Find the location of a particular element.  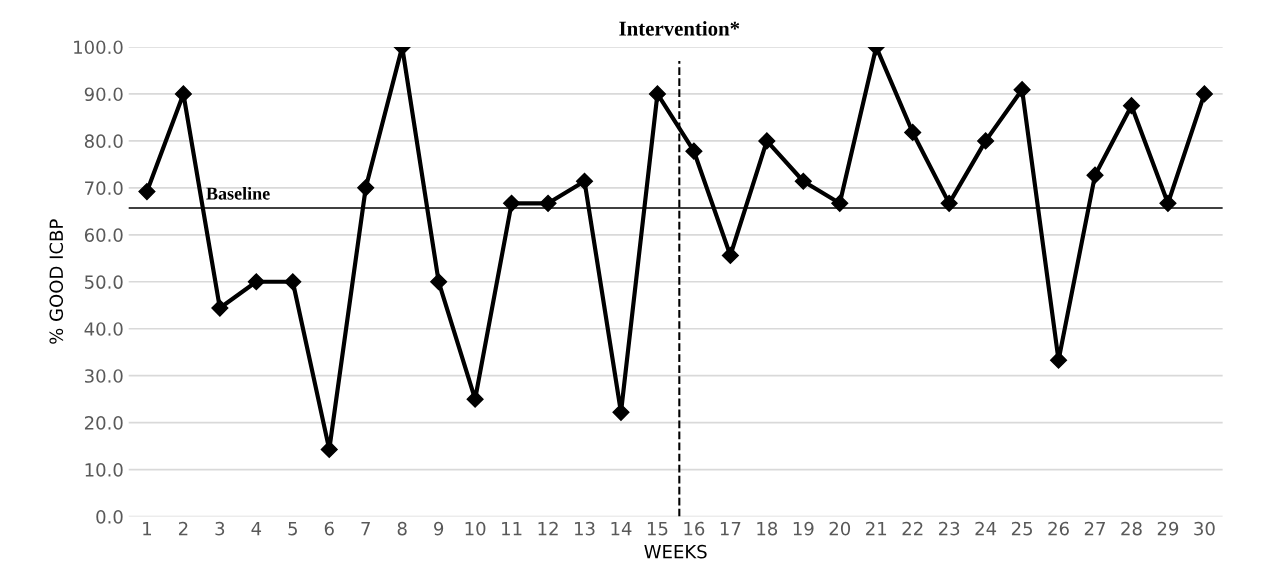

y-tick-label: 50.0 is located at coordinates (104, 282).